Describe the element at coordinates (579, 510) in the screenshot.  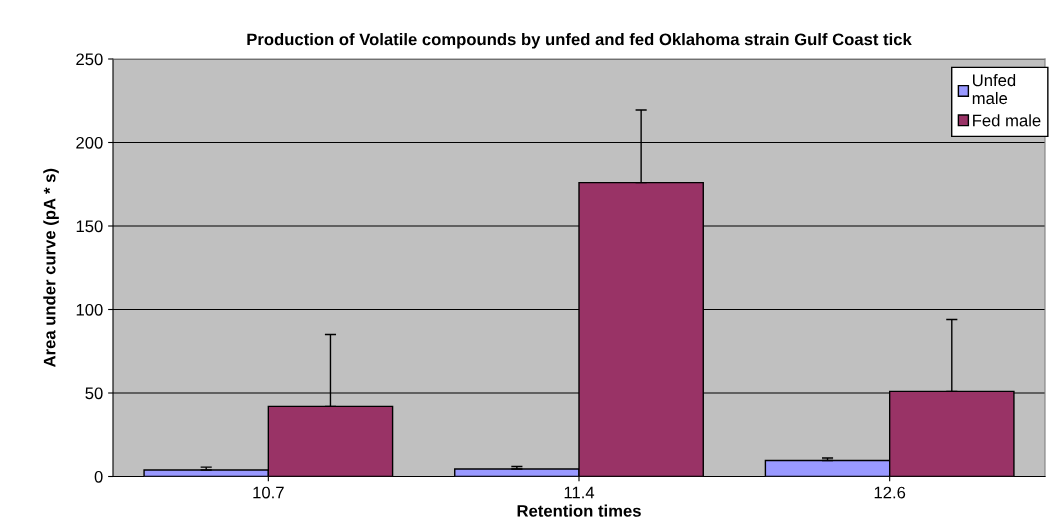
I see `x-axis-title: Retention times` at that location.